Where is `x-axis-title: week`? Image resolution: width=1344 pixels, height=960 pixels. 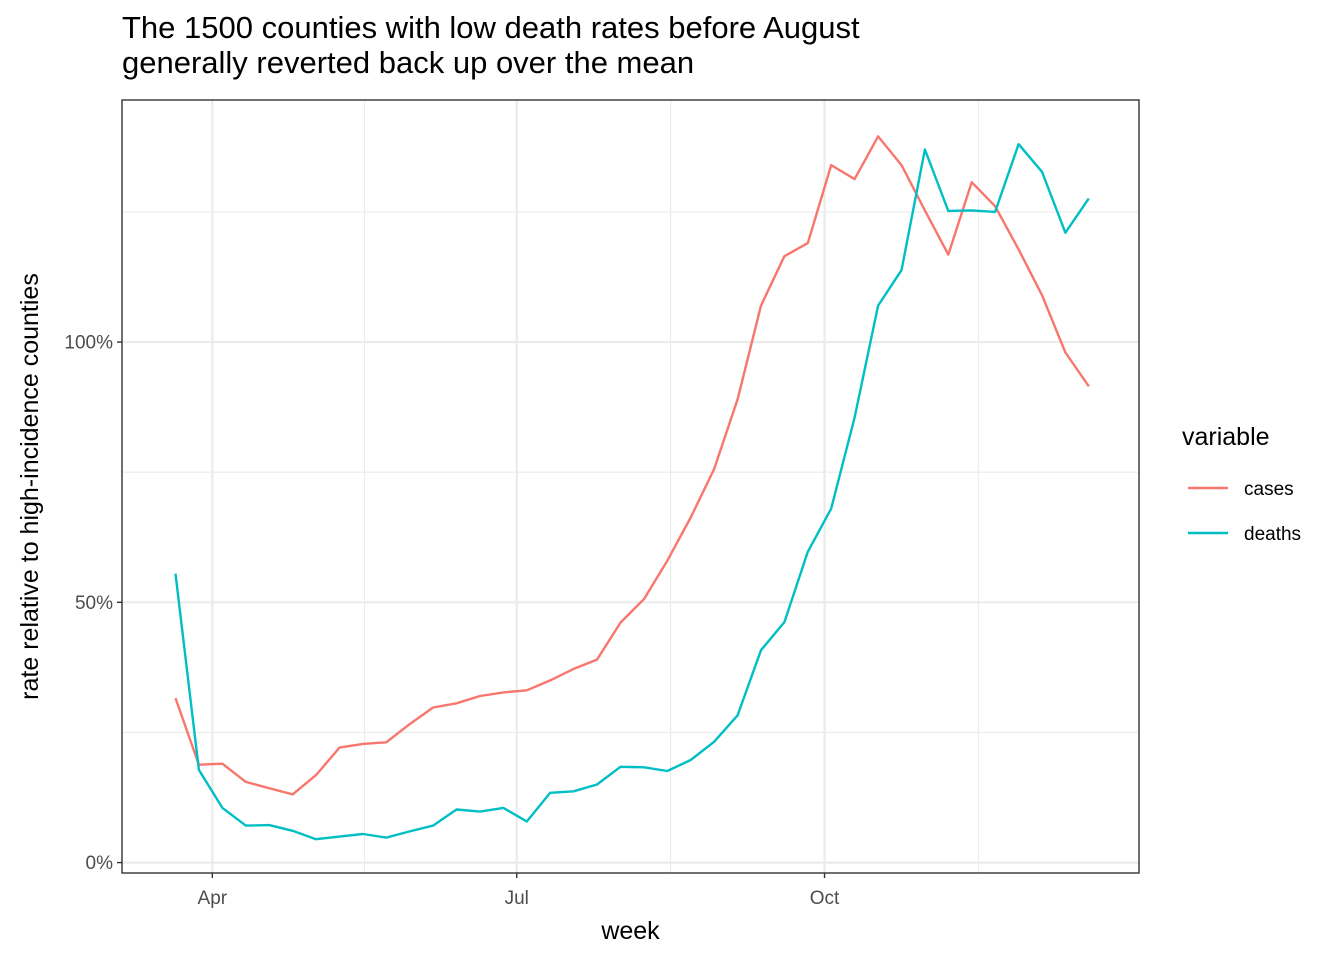
x-axis-title: week is located at coordinates (630, 931).